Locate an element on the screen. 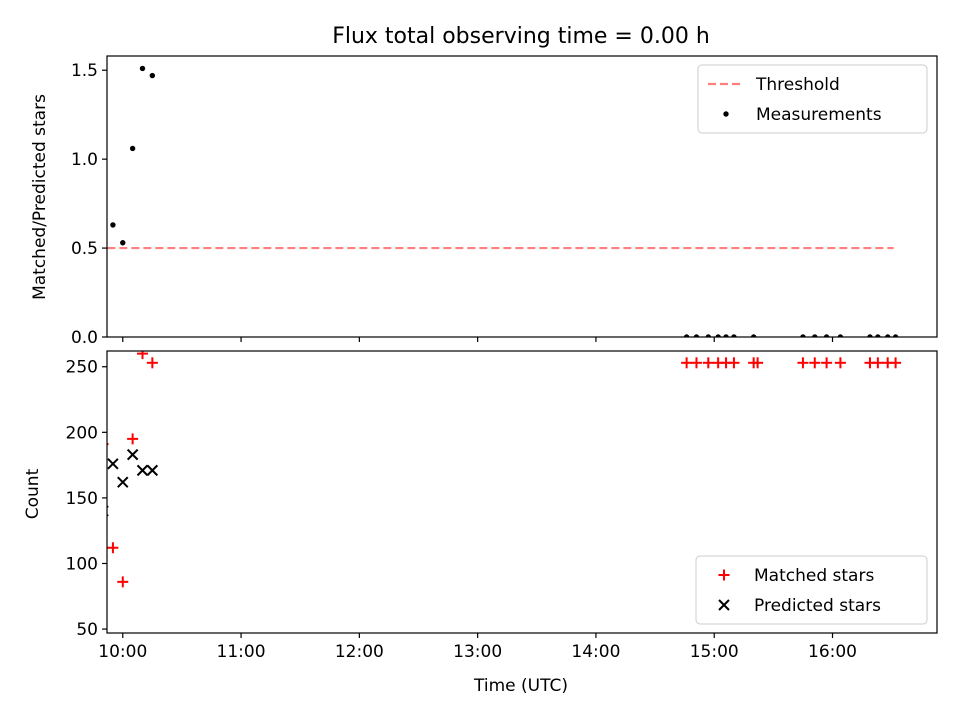 The width and height of the screenshot is (960, 720). y-tick-label: 100 is located at coordinates (82, 564).